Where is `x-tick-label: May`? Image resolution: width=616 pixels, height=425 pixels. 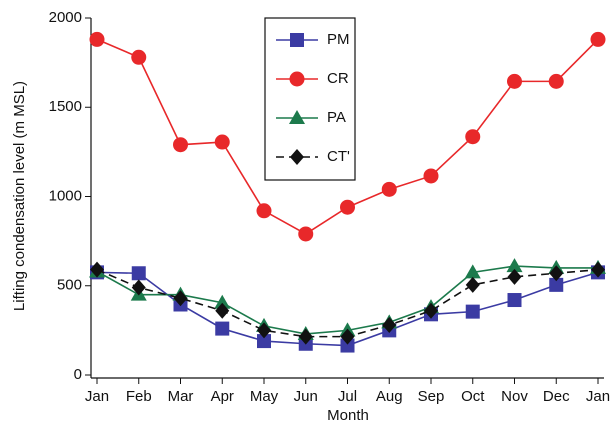 x-tick-label: May is located at coordinates (264, 396).